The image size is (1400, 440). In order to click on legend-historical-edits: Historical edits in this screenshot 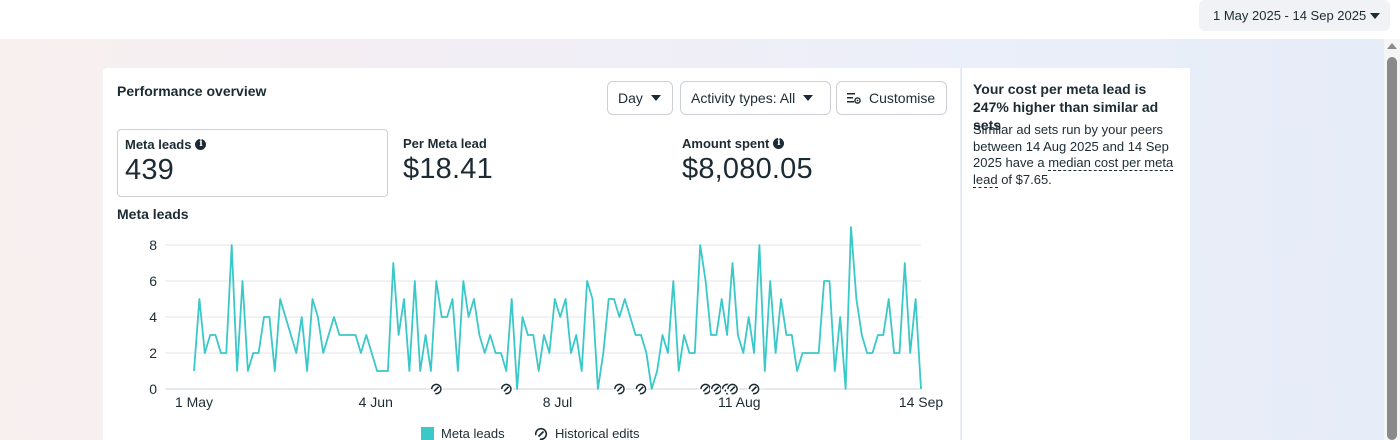, I will do `click(587, 433)`.